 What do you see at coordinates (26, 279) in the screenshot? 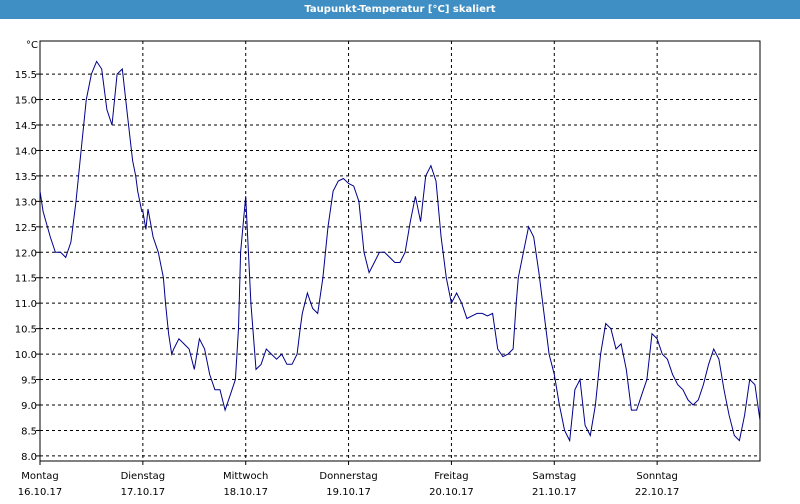
I see `y-tick-label: 11.5` at bounding box center [26, 279].